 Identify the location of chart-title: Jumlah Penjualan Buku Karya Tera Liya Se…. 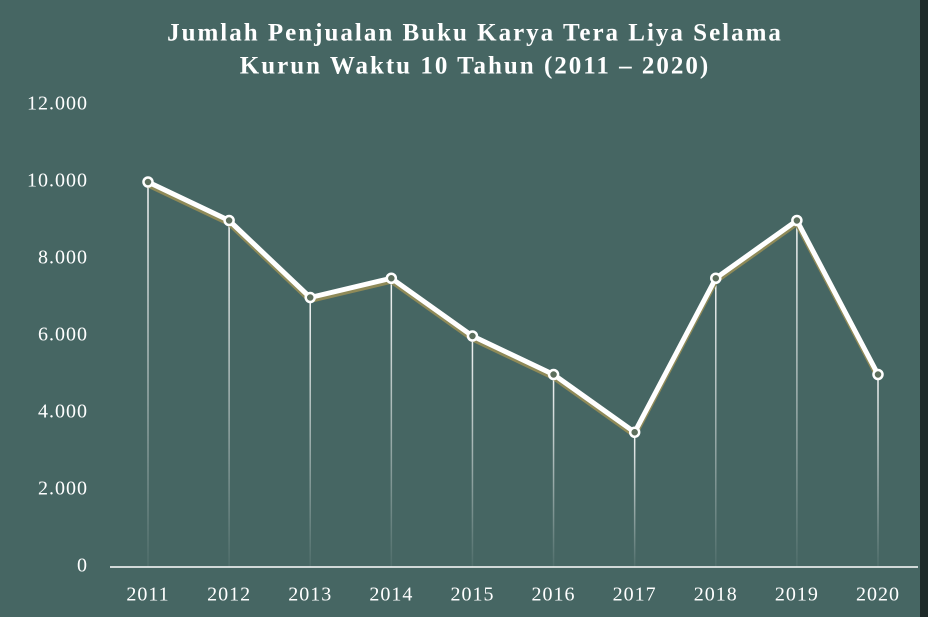
(475, 33).